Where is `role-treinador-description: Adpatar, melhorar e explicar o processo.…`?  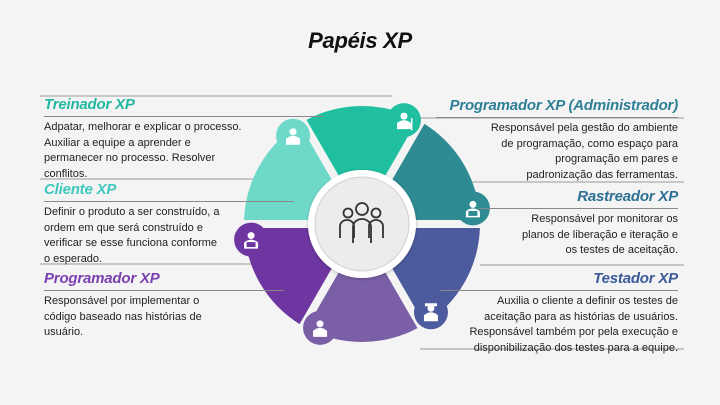 role-treinador-description: Adpatar, melhorar e explicar o processo.… is located at coordinates (184, 151).